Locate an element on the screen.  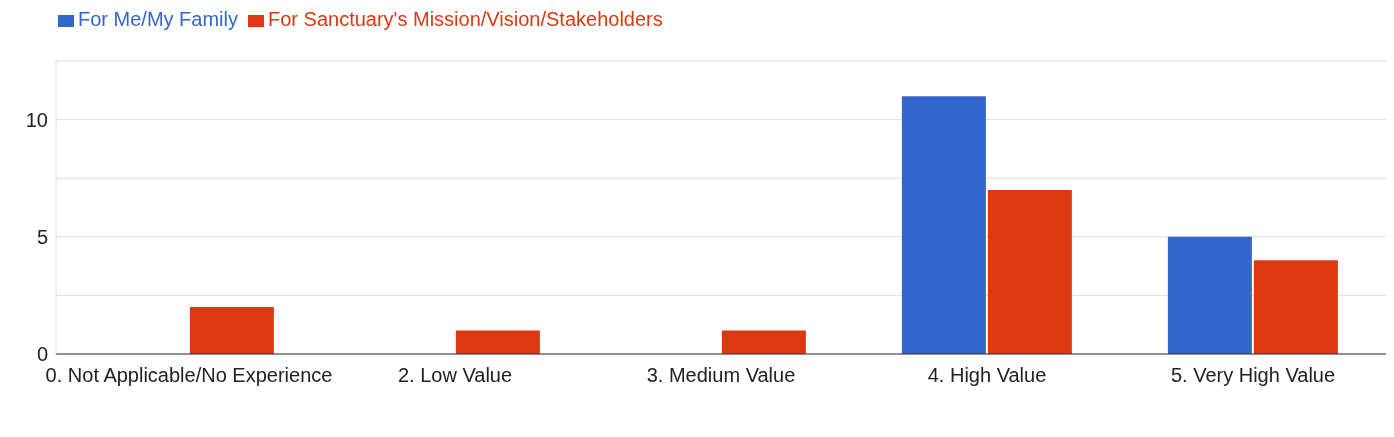
y-tick-label: 5 is located at coordinates (42, 236).